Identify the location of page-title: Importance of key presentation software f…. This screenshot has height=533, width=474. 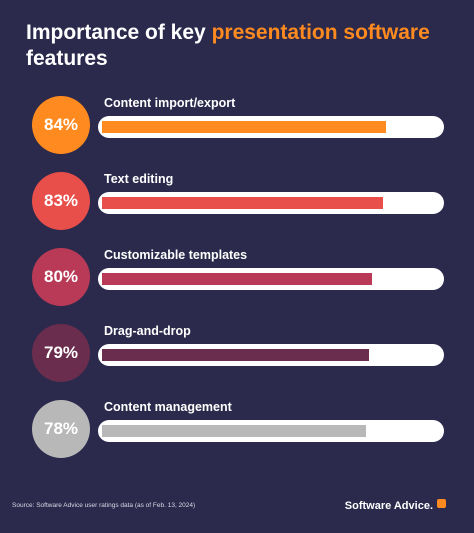
(241, 46).